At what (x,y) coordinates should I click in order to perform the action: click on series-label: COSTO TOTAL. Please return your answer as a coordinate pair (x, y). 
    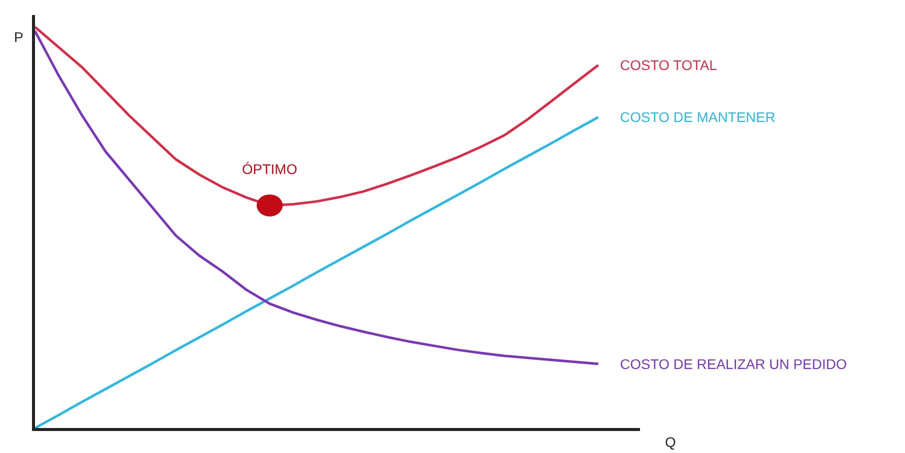
    Looking at the image, I should click on (669, 65).